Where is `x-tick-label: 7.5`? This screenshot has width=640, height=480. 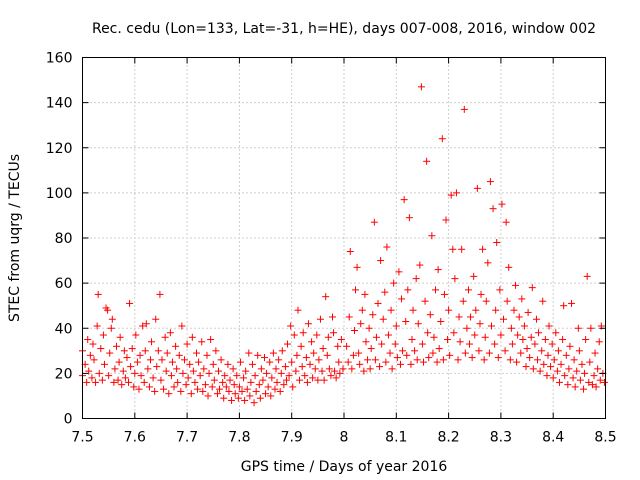
x-tick-label: 7.5 is located at coordinates (82, 438).